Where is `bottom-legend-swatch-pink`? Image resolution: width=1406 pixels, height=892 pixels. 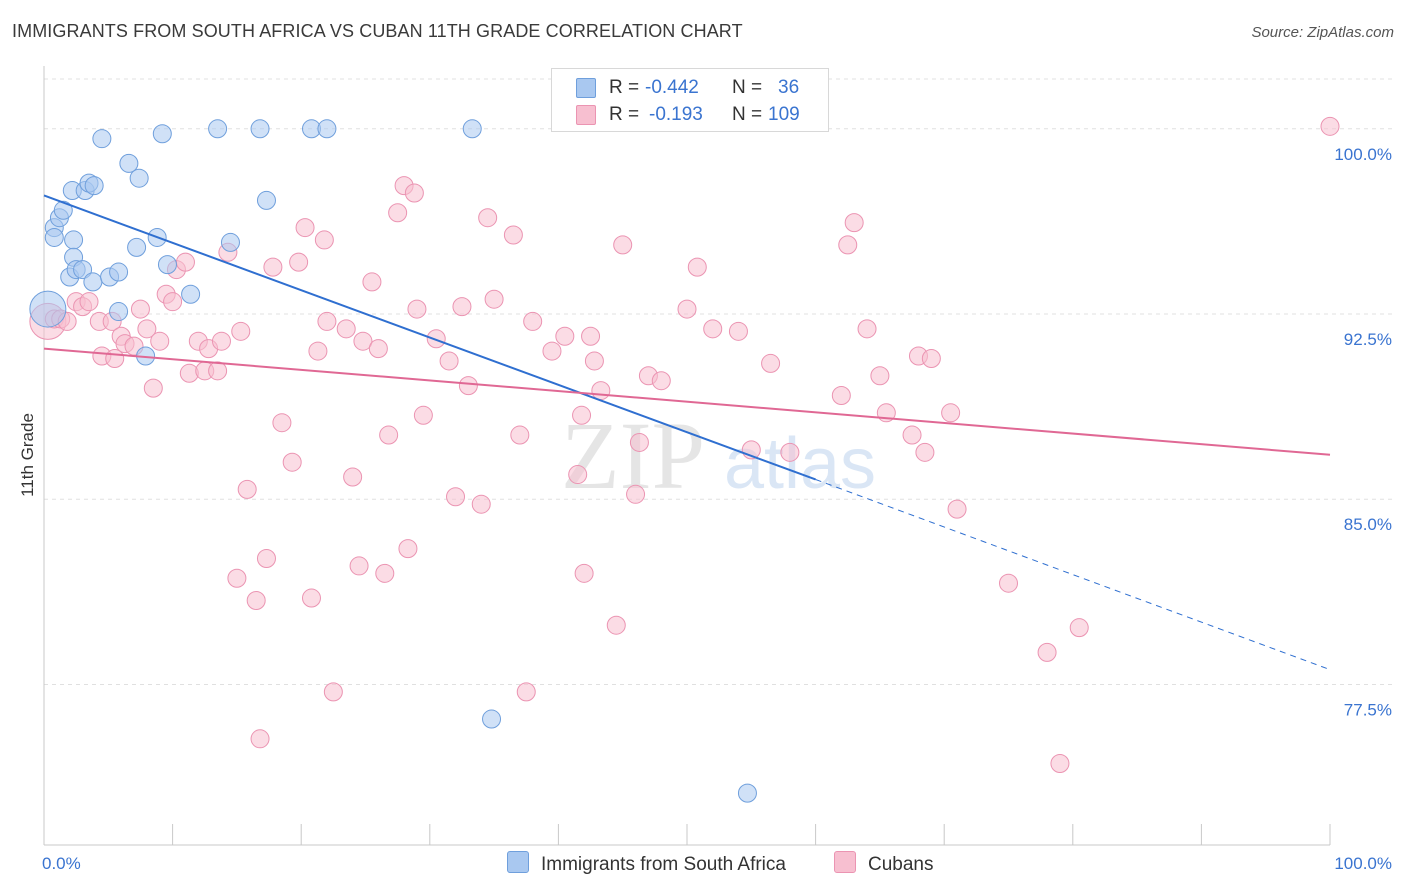 bottom-legend-swatch-pink is located at coordinates (845, 862).